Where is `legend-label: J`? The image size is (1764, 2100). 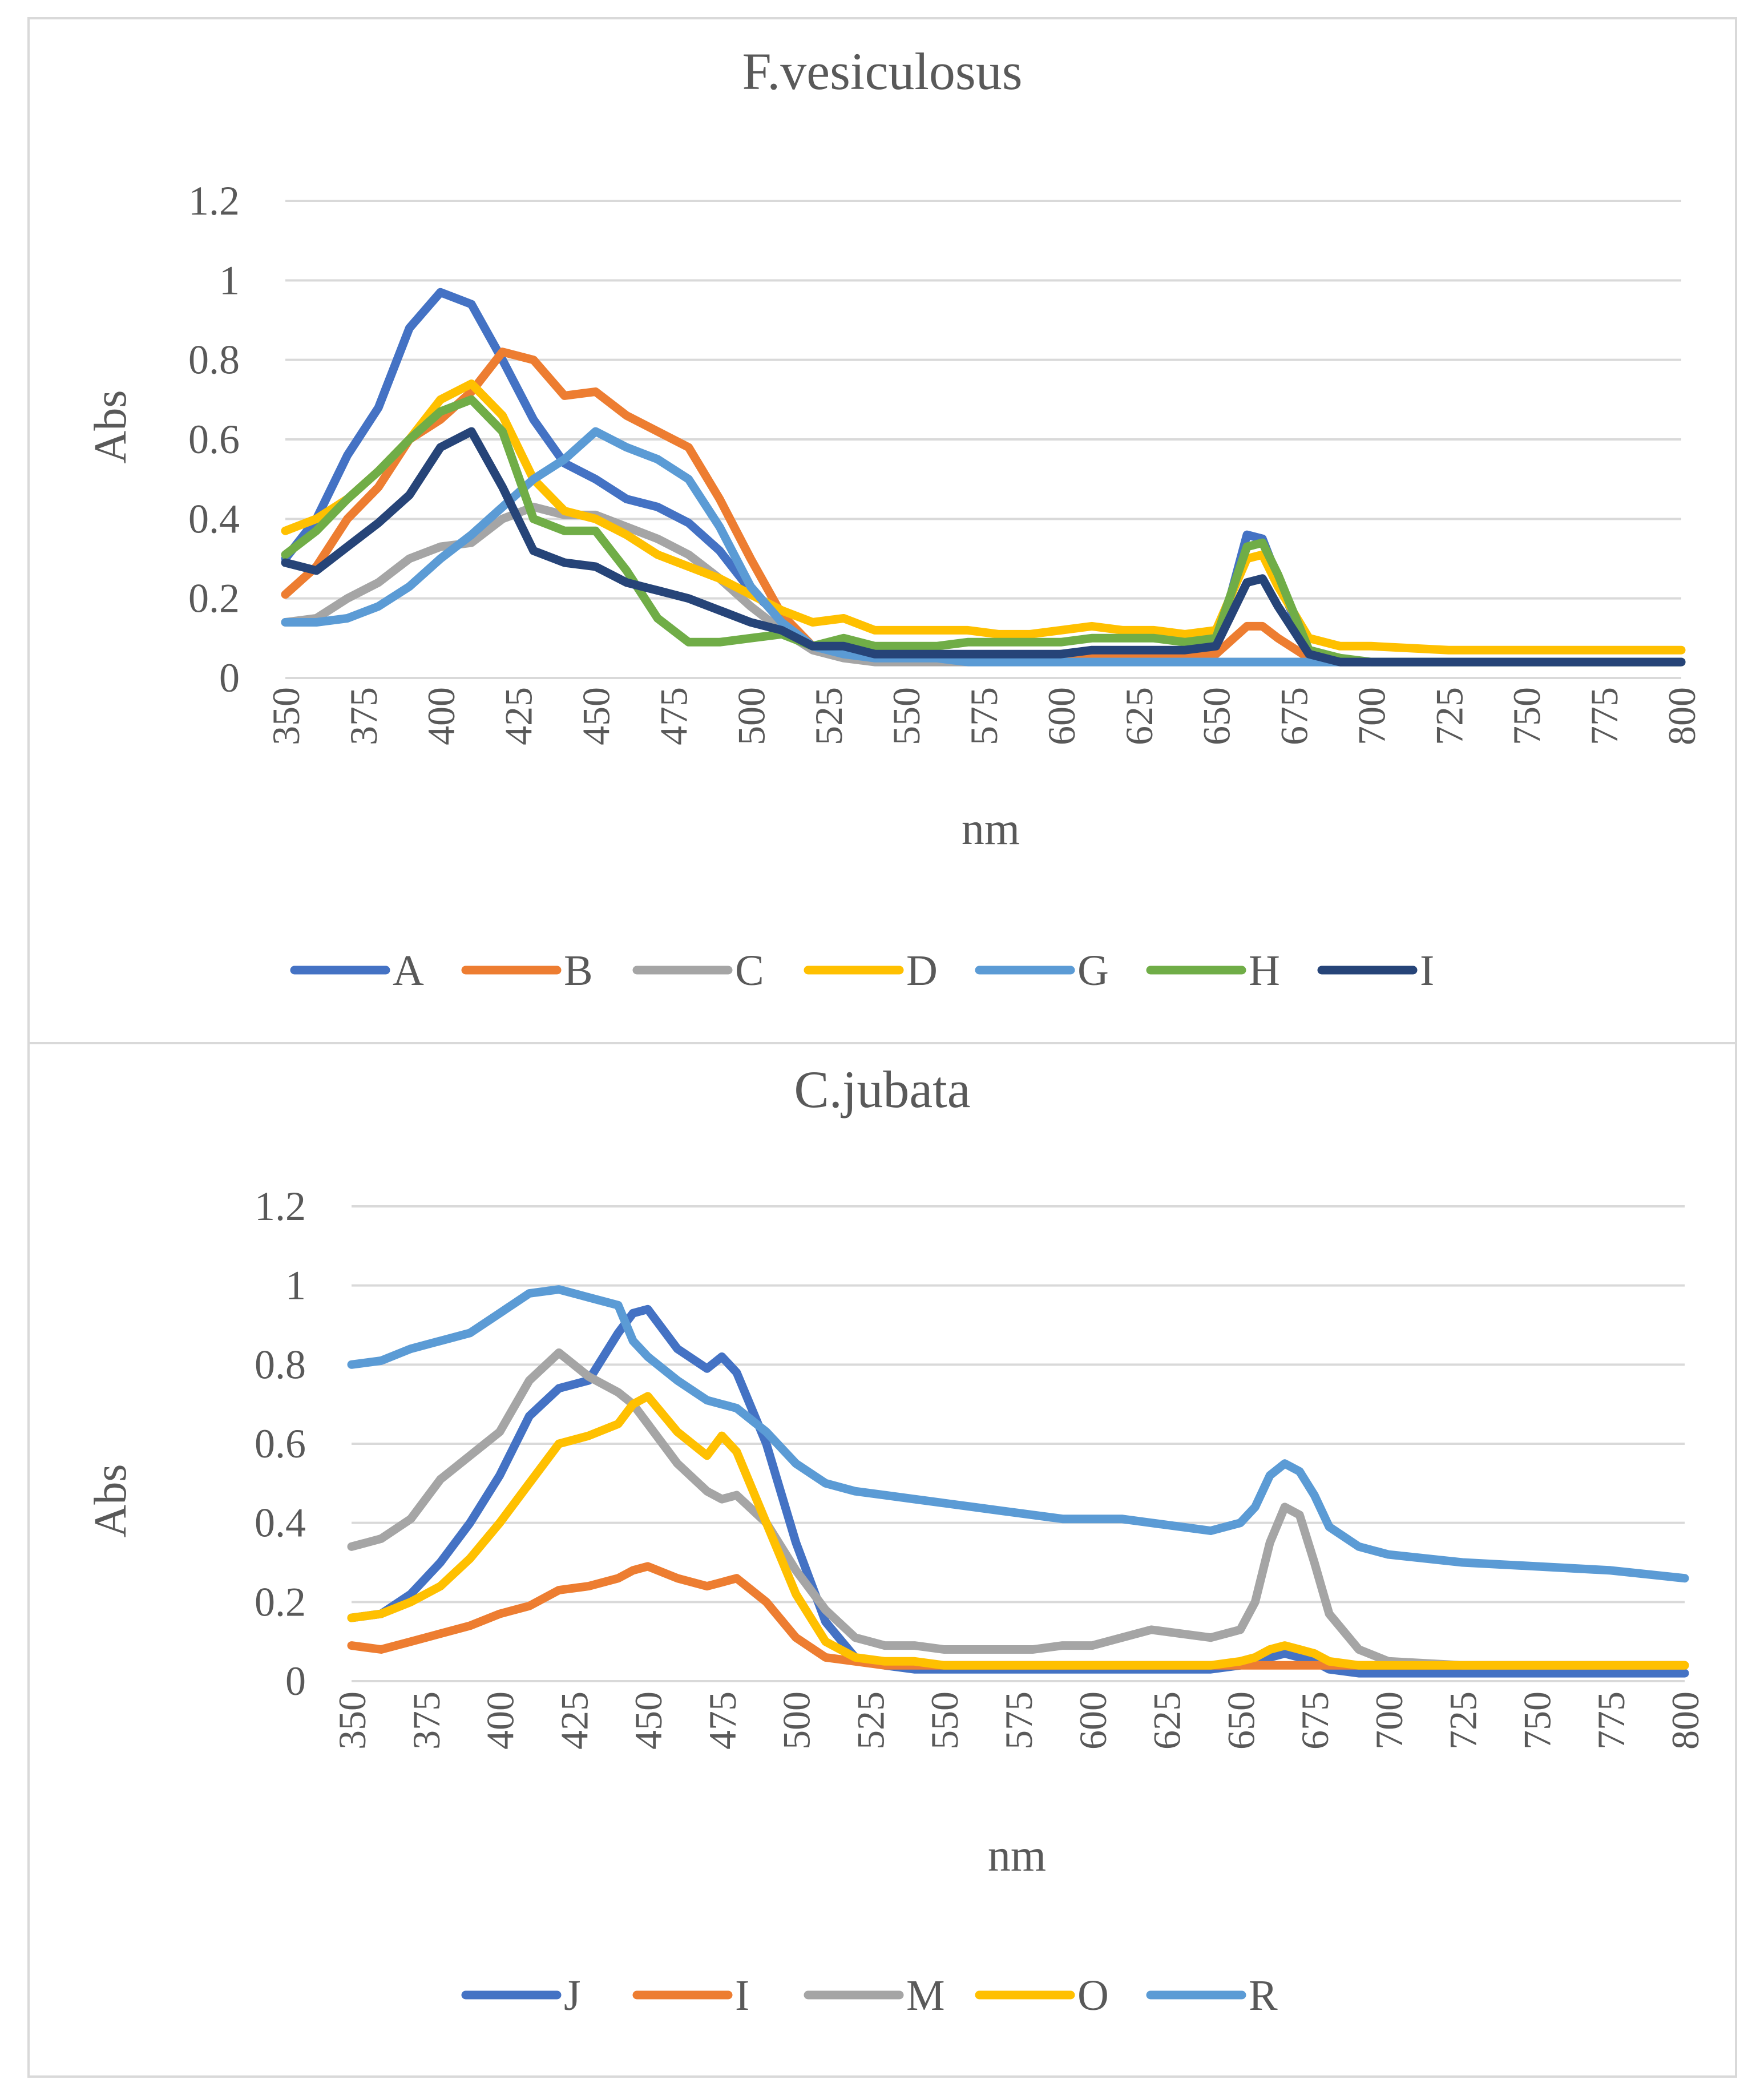 legend-label: J is located at coordinates (572, 1996).